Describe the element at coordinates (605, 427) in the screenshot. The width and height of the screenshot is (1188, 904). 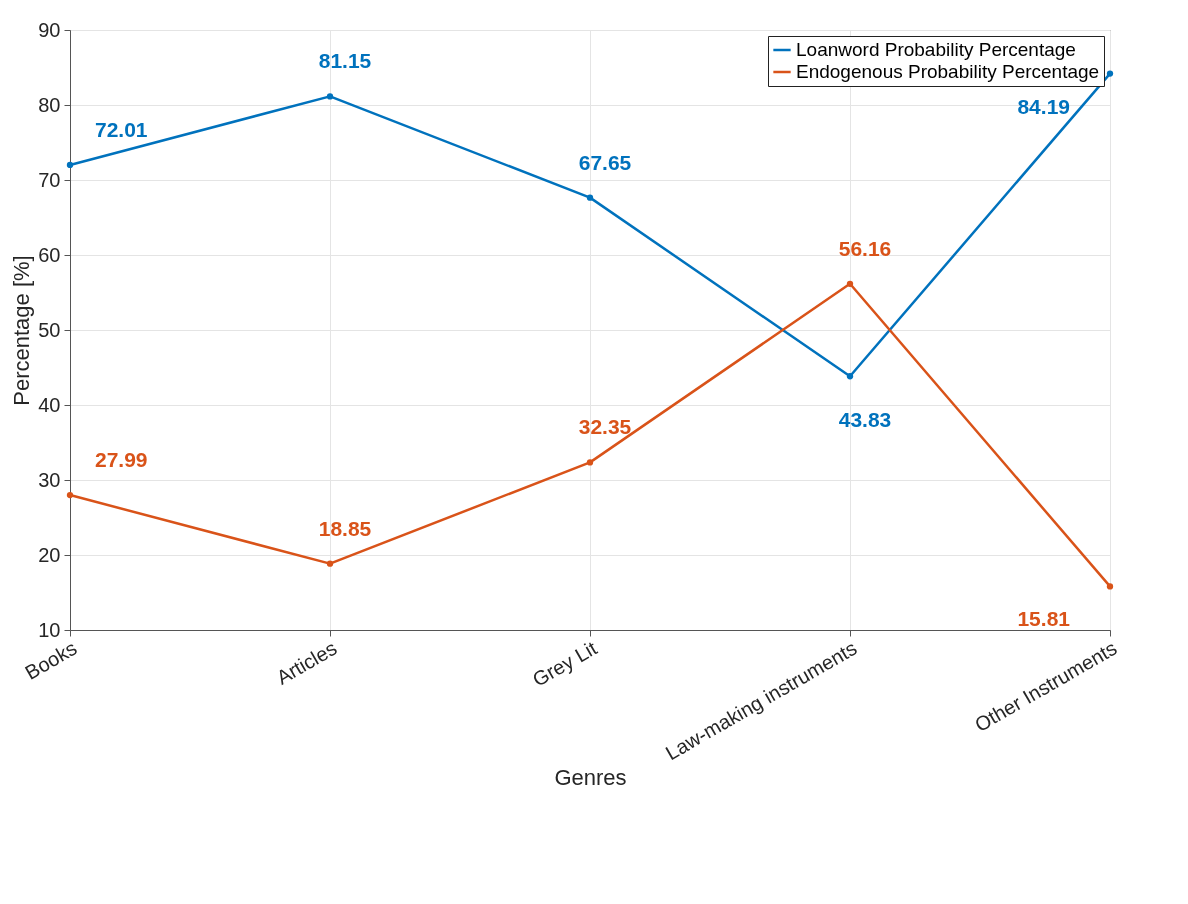
I see `data-label: 32.35` at that location.